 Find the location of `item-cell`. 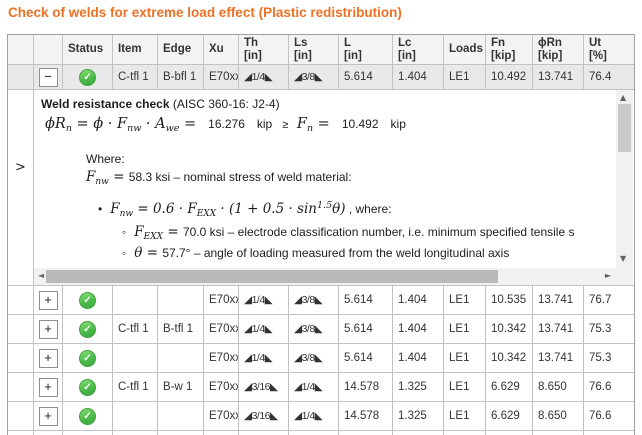

item-cell is located at coordinates (135, 416).